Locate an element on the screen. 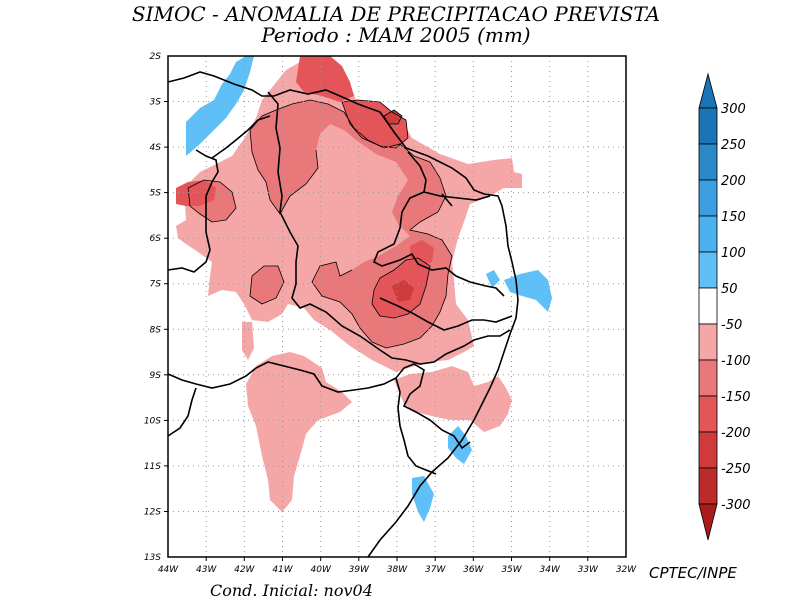  map-subtitle: Periodo : MAM 2005 (mm) is located at coordinates (395, 35).